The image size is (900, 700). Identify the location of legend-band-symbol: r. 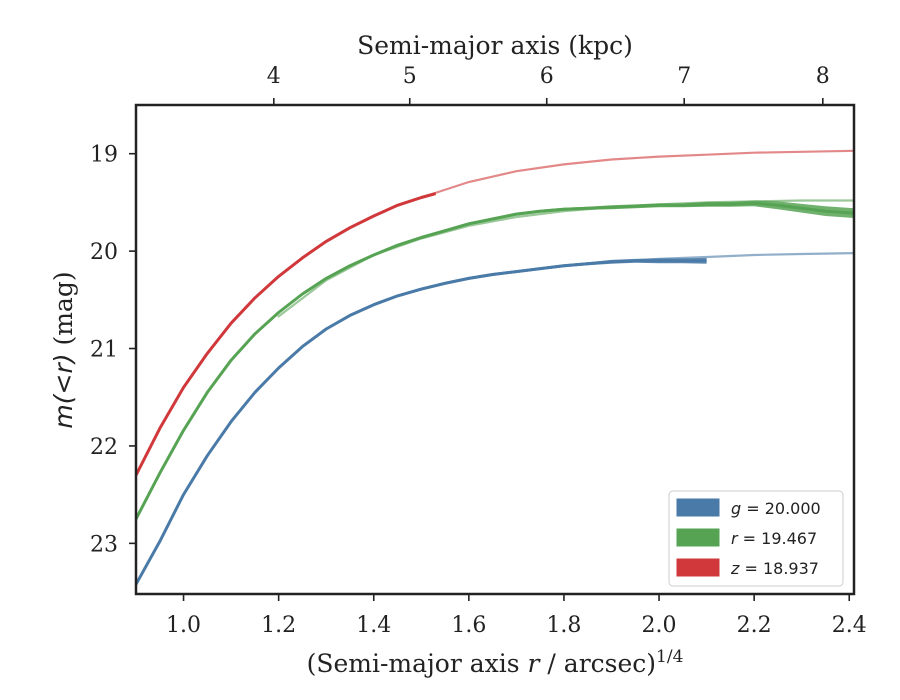
(735, 538).